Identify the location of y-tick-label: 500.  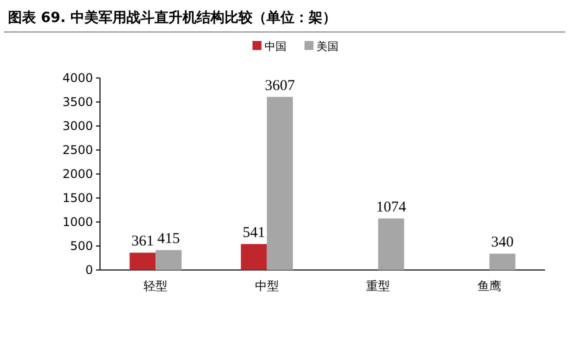
(81, 246).